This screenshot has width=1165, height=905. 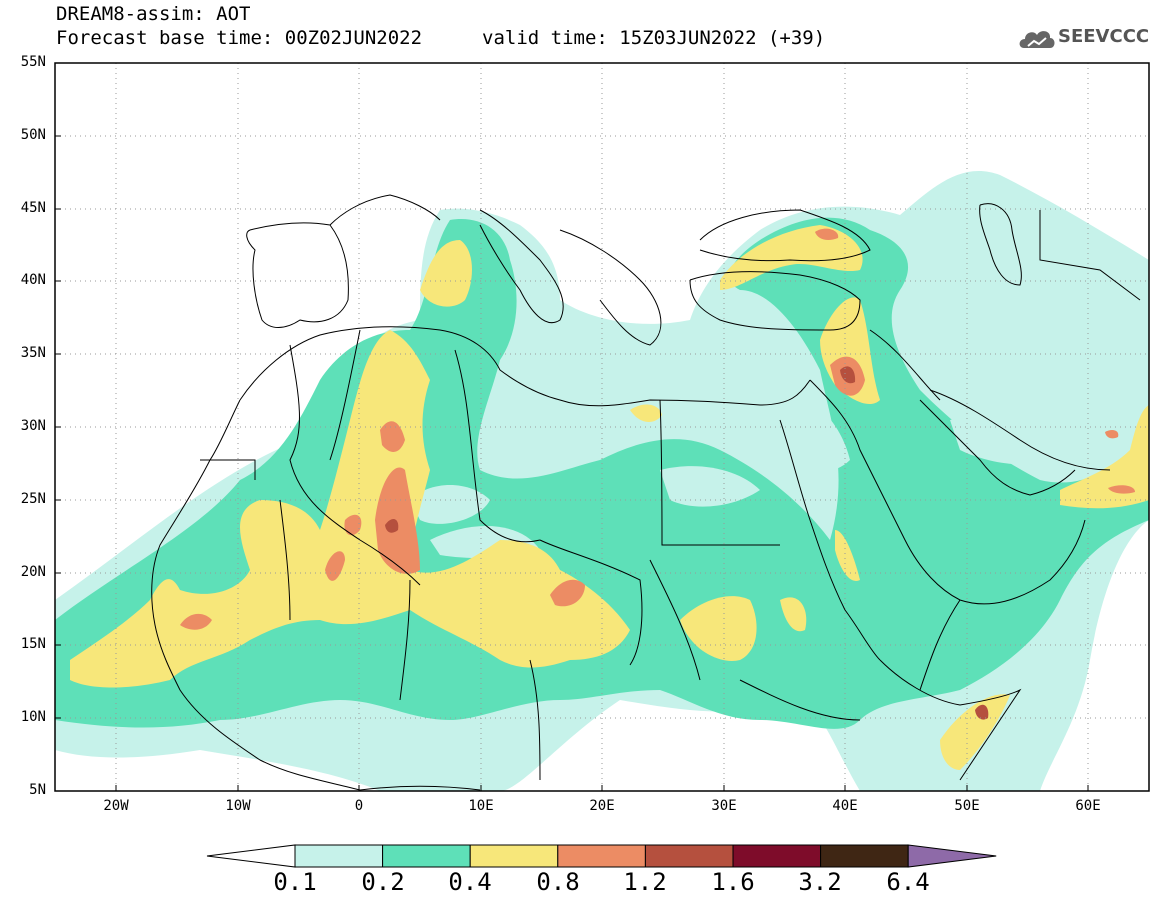 I want to click on lat-label: 30N, so click(x=33, y=426).